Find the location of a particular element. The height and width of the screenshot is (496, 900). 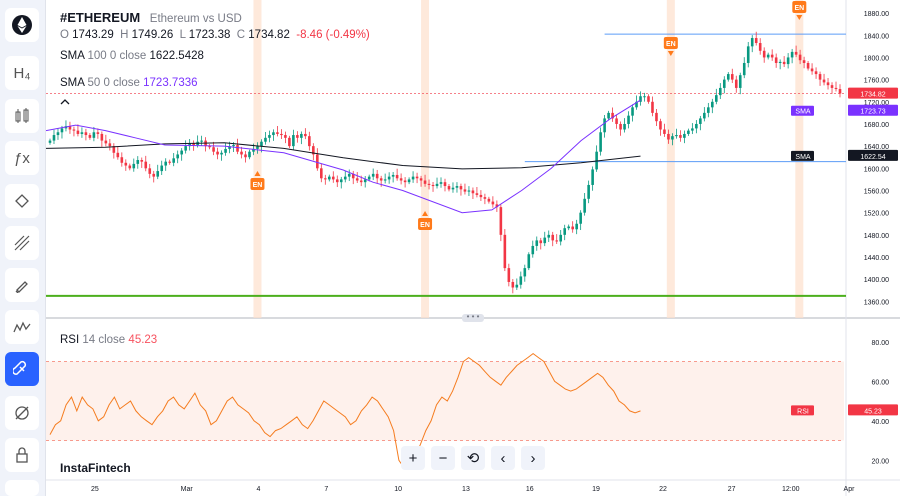

zoom-out-button: − is located at coordinates (443, 458).